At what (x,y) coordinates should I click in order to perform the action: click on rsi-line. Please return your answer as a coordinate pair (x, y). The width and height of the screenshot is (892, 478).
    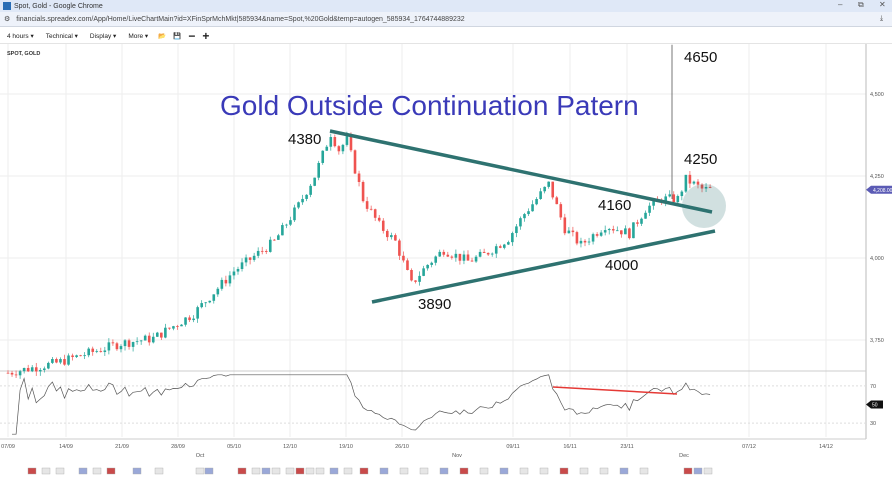
    Looking at the image, I should click on (361, 404).